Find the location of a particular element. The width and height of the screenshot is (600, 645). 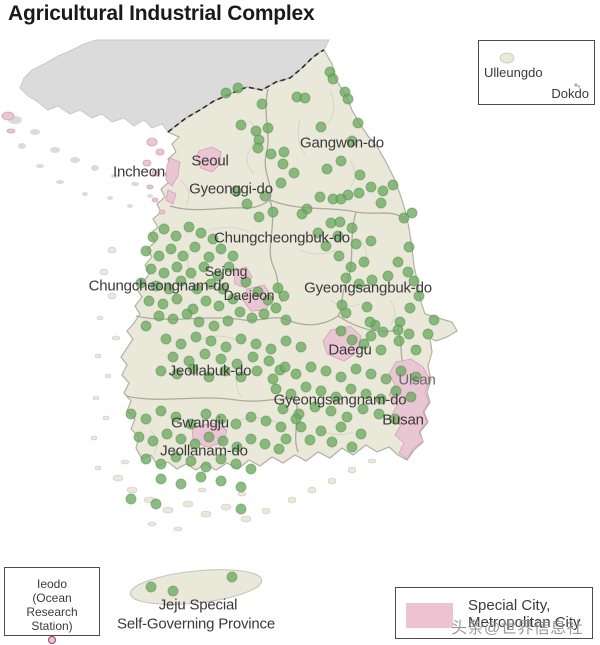

northwest-gray-islands is located at coordinates (80, 162).